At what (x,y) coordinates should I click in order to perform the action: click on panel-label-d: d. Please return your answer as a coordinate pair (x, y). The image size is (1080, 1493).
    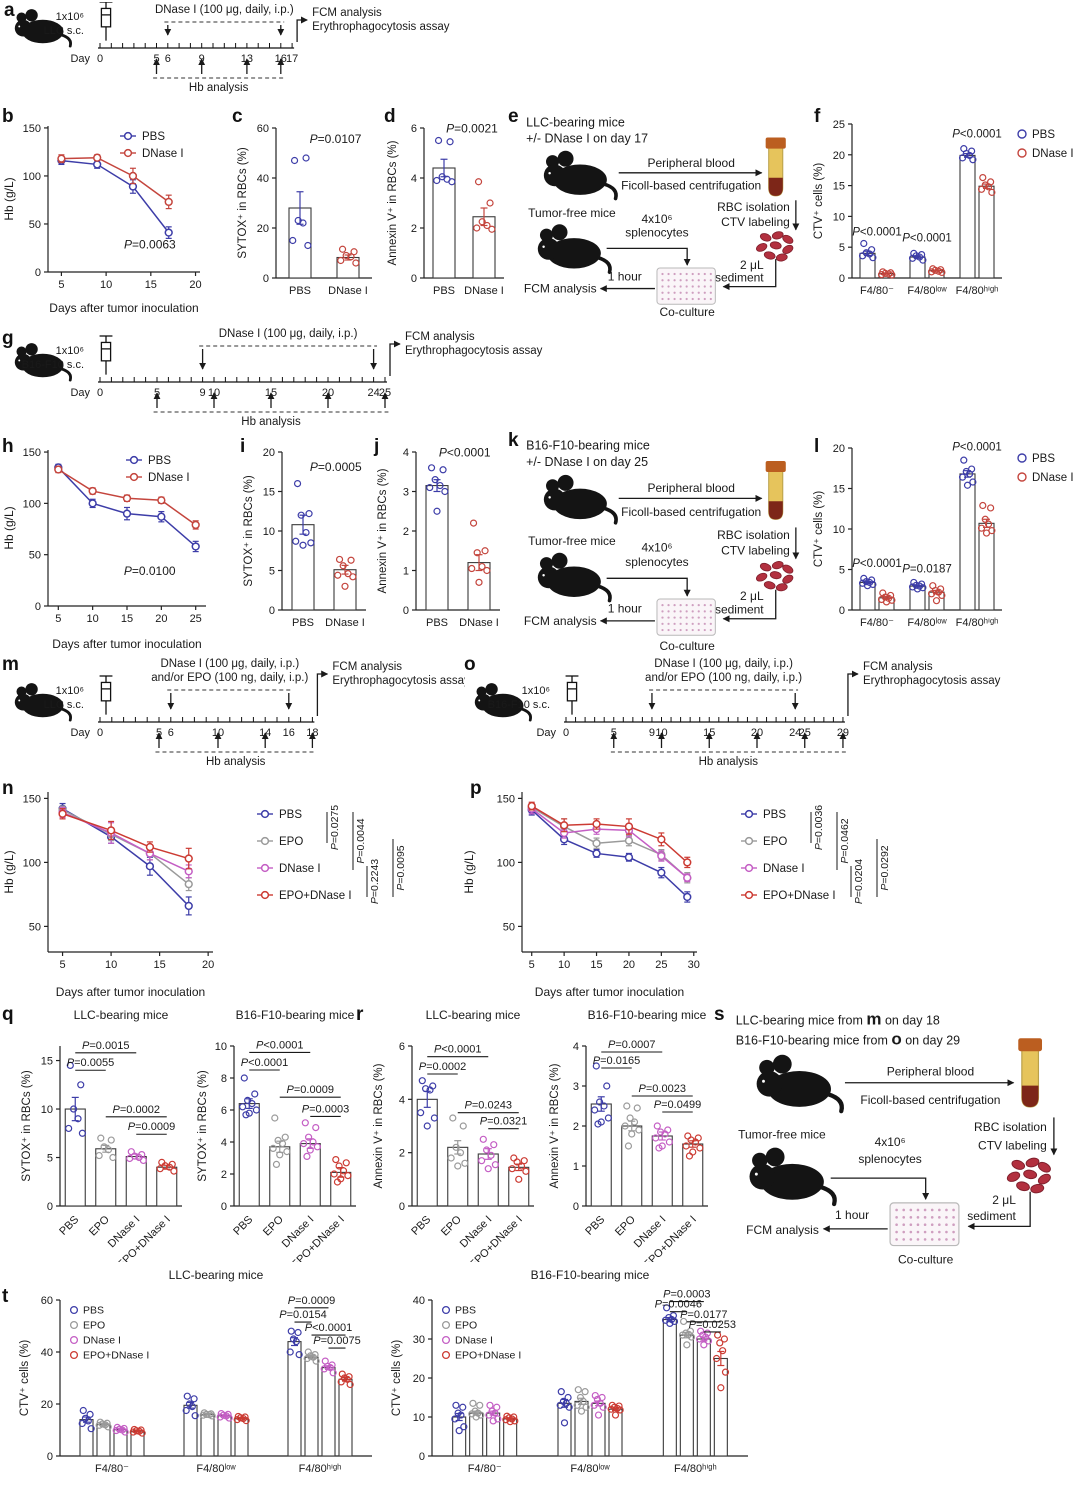
    Looking at the image, I should click on (390, 116).